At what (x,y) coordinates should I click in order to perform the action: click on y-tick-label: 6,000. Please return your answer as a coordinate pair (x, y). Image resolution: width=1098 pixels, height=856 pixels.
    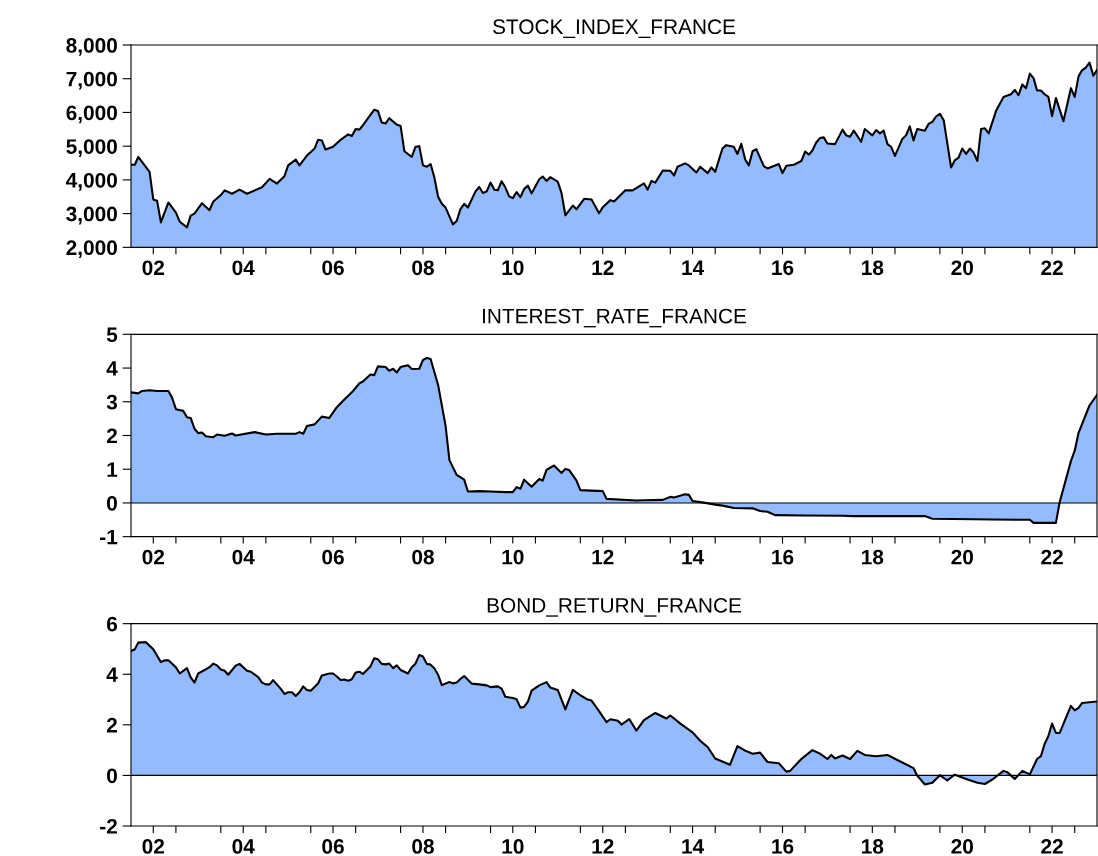
    Looking at the image, I should click on (91, 114).